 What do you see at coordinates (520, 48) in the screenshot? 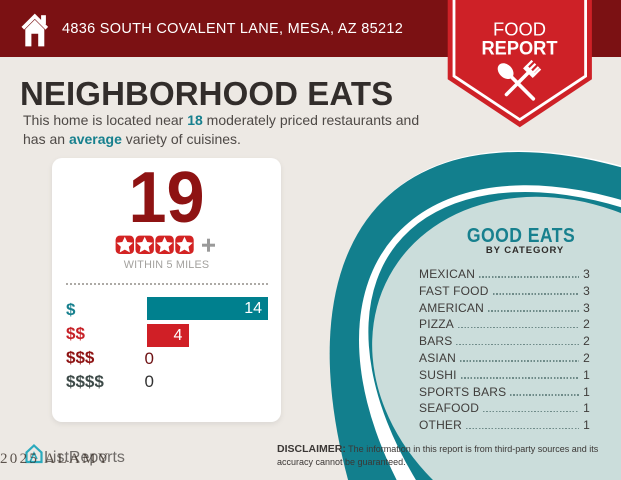
I see `svg-text: REPORT` at bounding box center [520, 48].